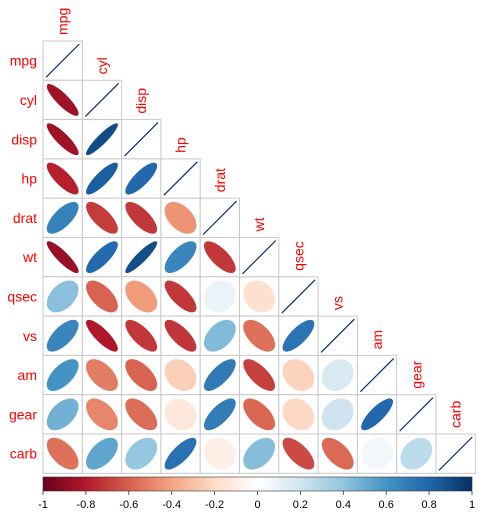  What do you see at coordinates (22, 296) in the screenshot?
I see `row-label-qsec: qsec` at bounding box center [22, 296].